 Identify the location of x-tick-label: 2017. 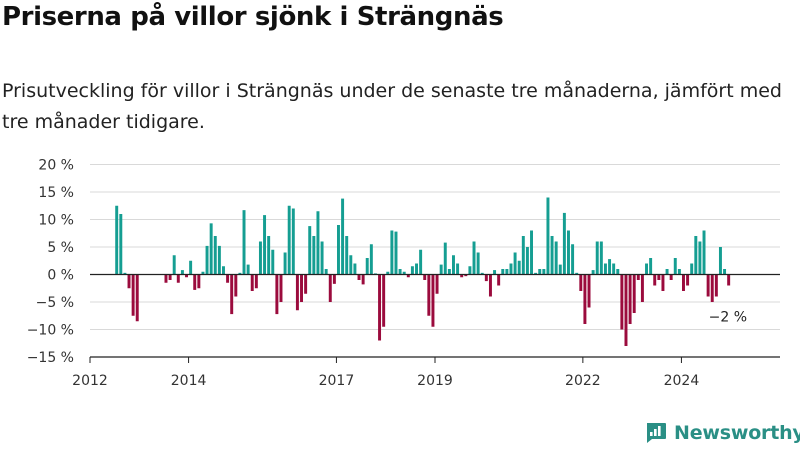
(337, 381).